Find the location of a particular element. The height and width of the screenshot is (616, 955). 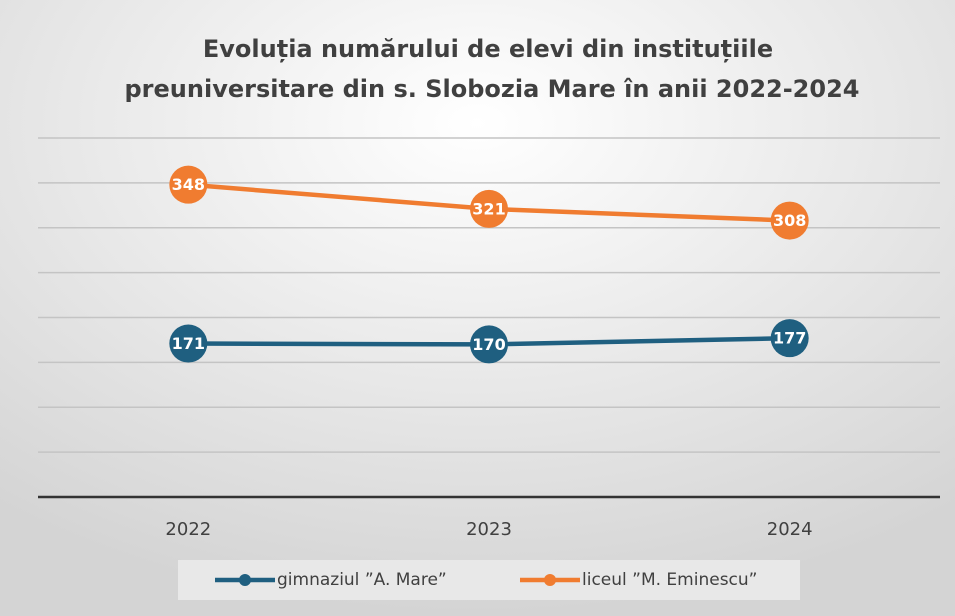

x-tick-label: 2022 is located at coordinates (188, 529).